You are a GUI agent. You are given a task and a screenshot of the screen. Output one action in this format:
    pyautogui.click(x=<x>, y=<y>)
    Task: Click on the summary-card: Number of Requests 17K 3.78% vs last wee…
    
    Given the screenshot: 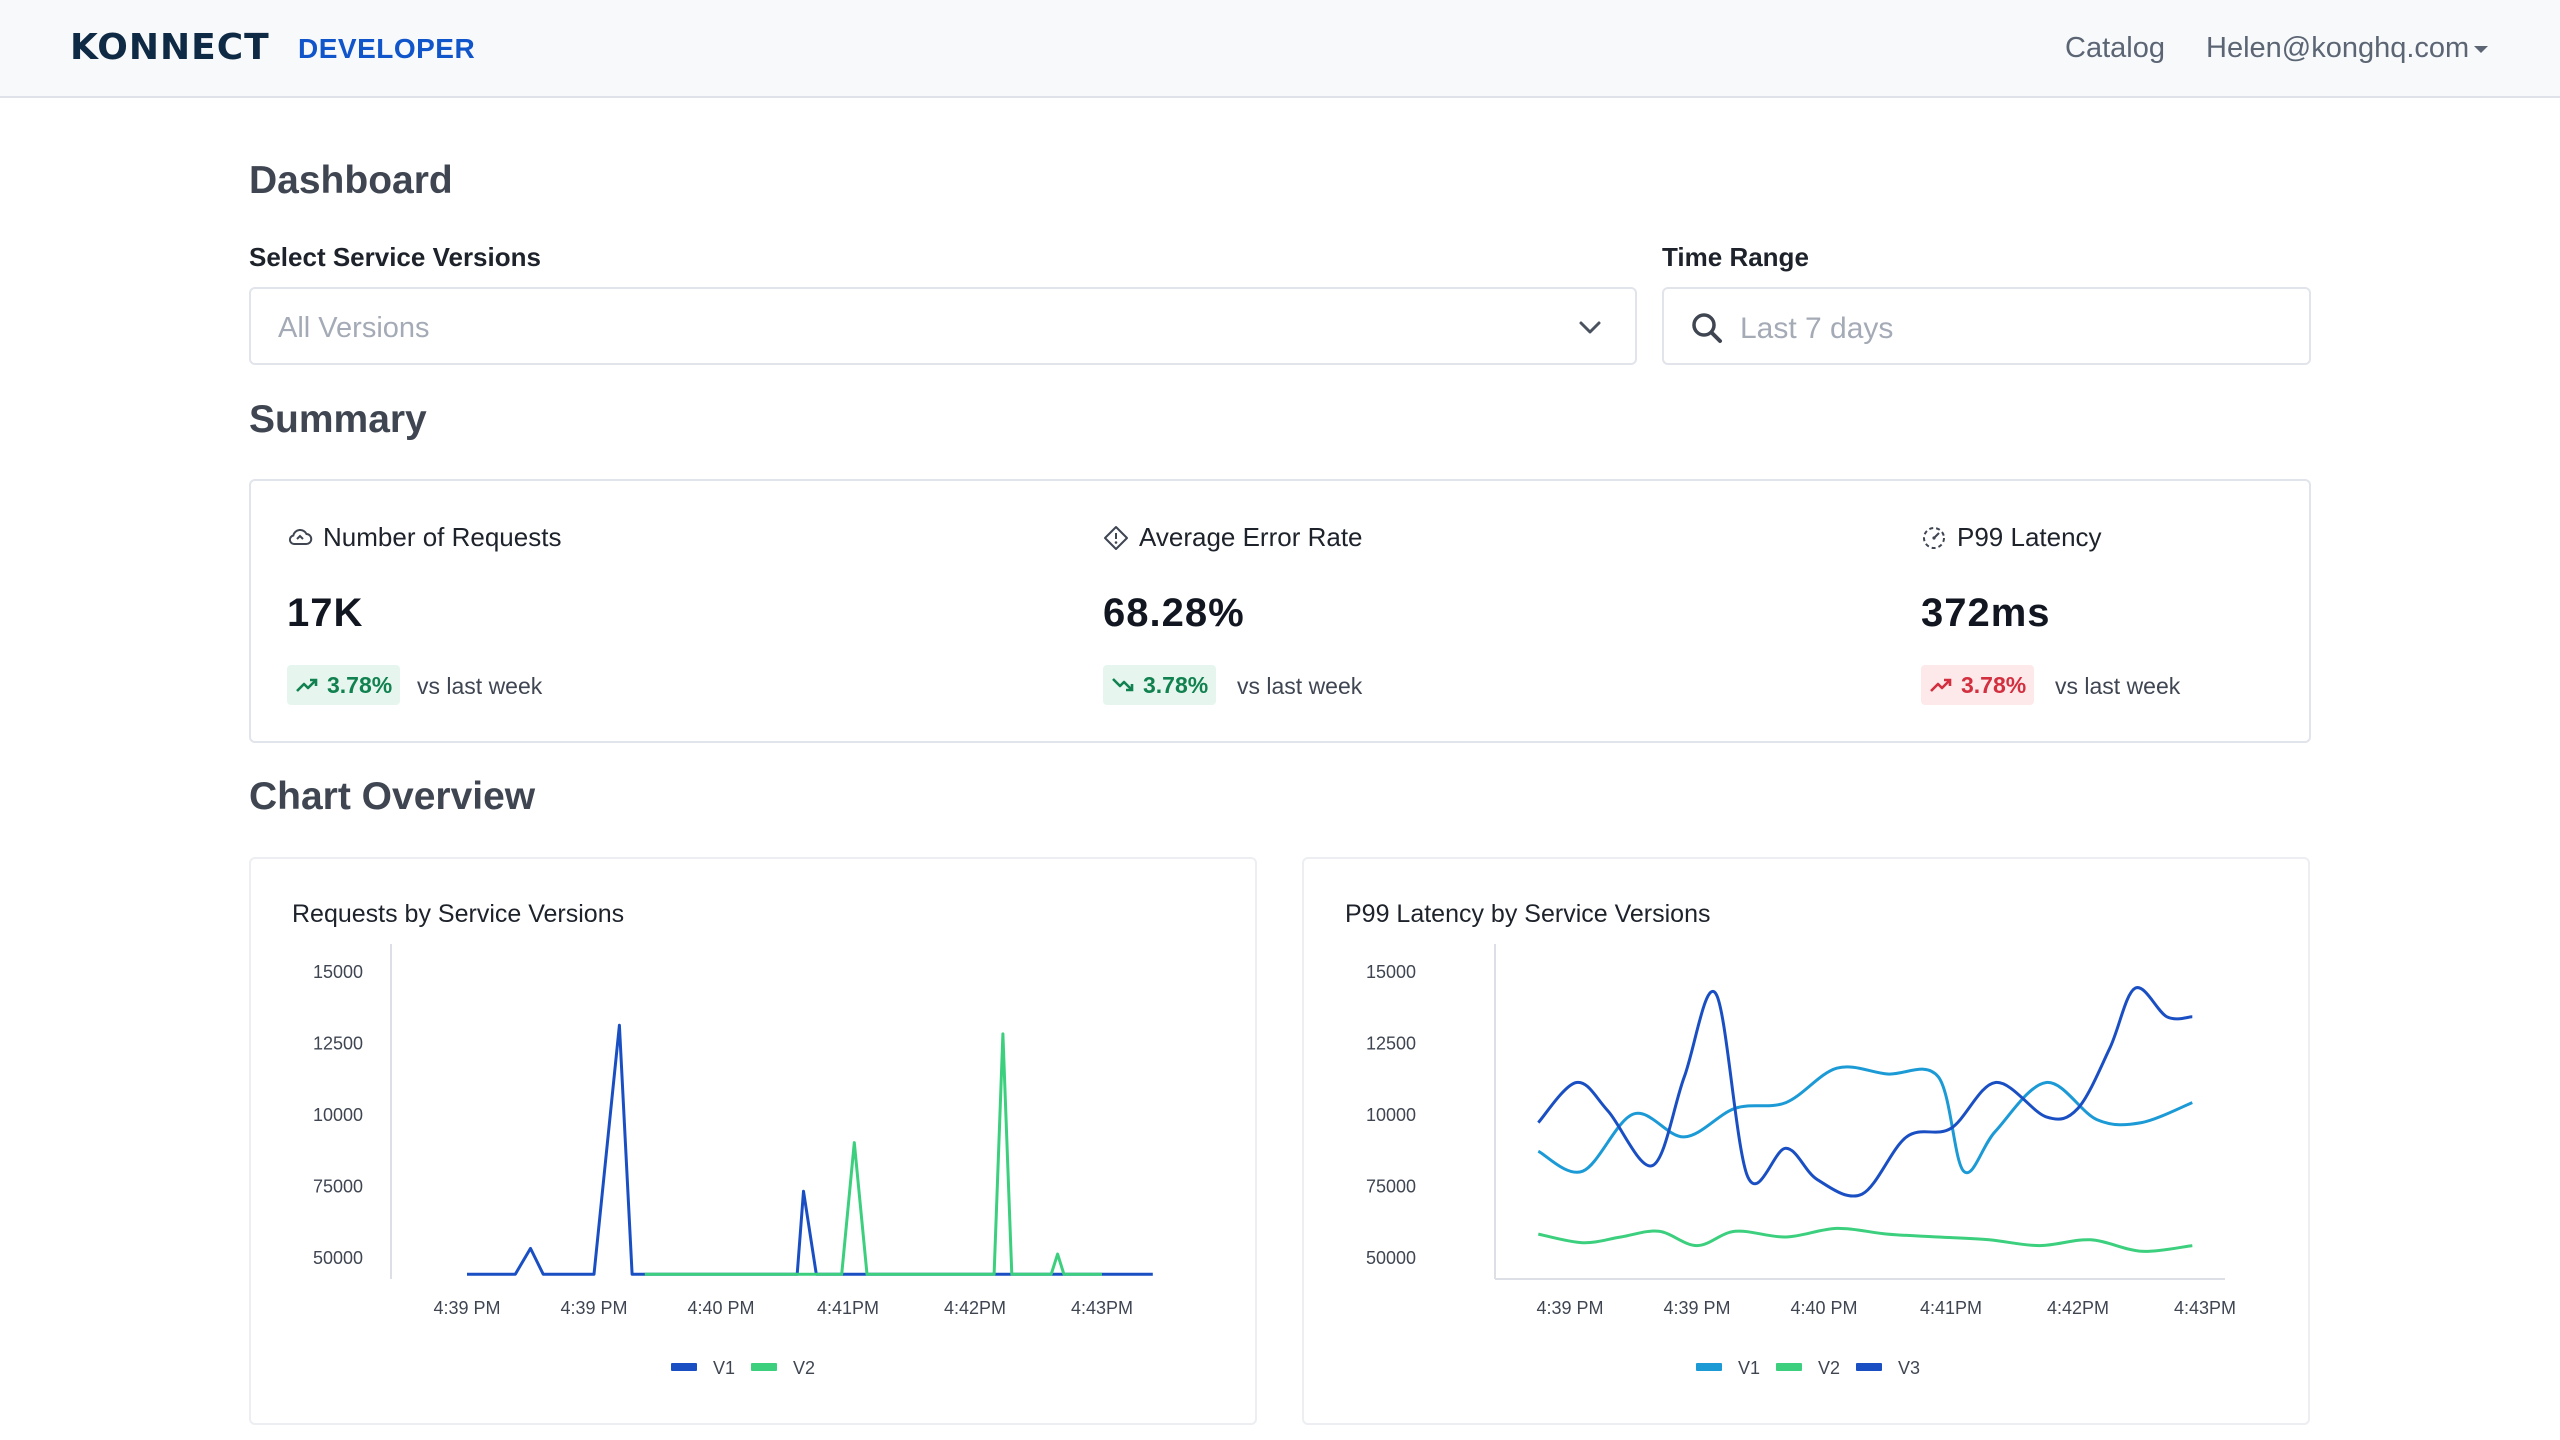 What is the action you would take?
    pyautogui.click(x=1280, y=611)
    